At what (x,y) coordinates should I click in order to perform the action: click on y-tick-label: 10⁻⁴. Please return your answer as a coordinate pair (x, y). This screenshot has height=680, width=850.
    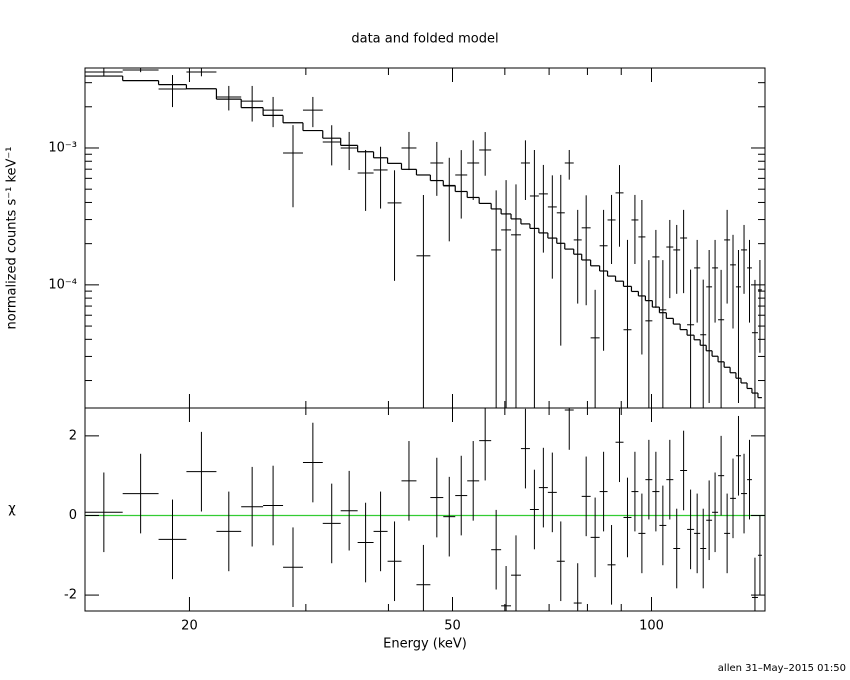
    Looking at the image, I should click on (62, 284).